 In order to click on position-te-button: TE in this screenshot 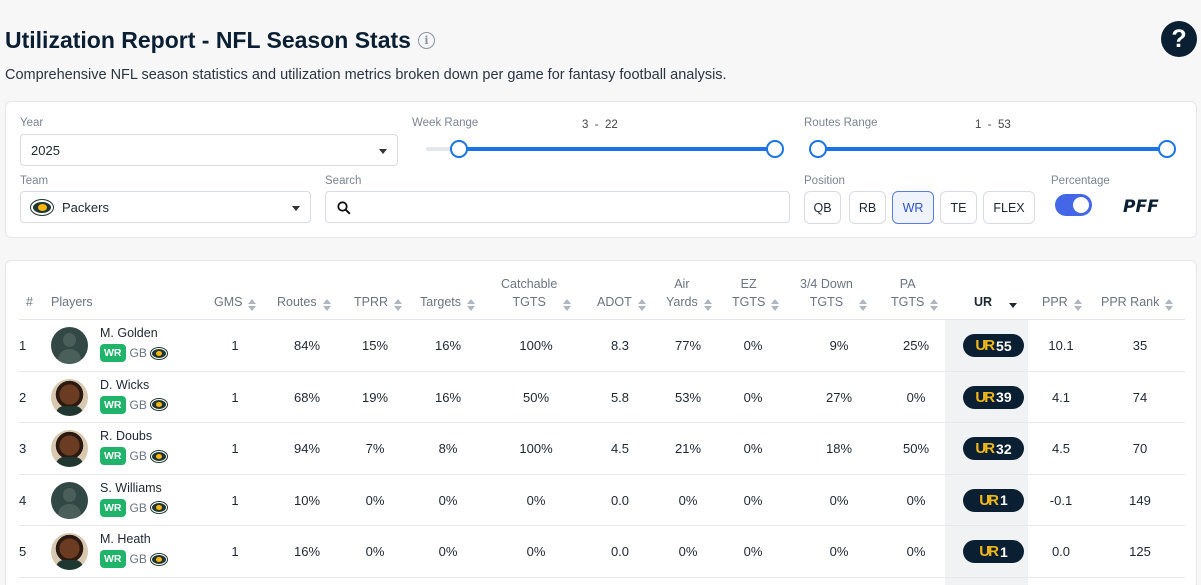, I will do `click(958, 207)`.